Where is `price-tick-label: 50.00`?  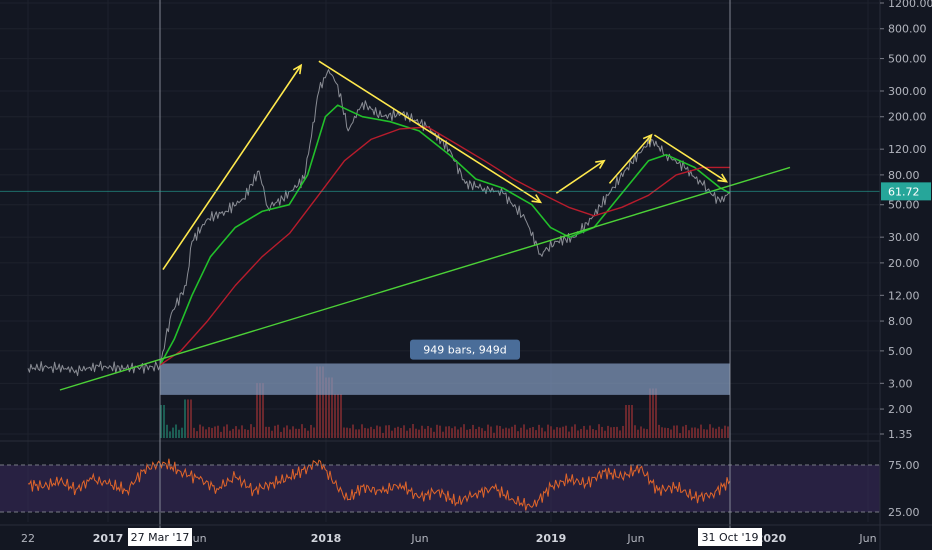 price-tick-label: 50.00 is located at coordinates (904, 205).